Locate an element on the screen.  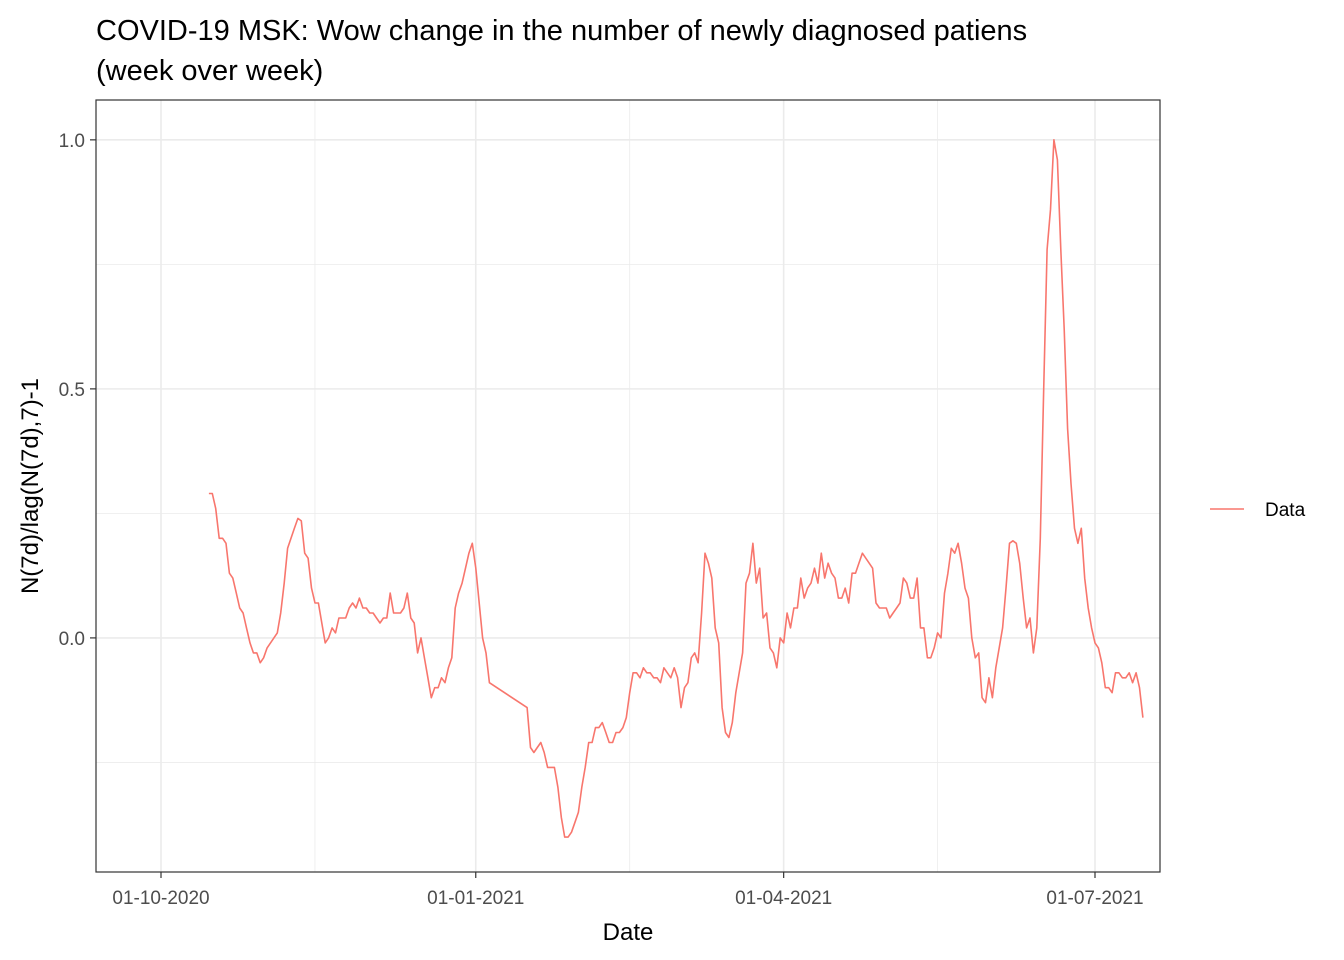
x-tick-label: 01-01-2021 is located at coordinates (475, 898).